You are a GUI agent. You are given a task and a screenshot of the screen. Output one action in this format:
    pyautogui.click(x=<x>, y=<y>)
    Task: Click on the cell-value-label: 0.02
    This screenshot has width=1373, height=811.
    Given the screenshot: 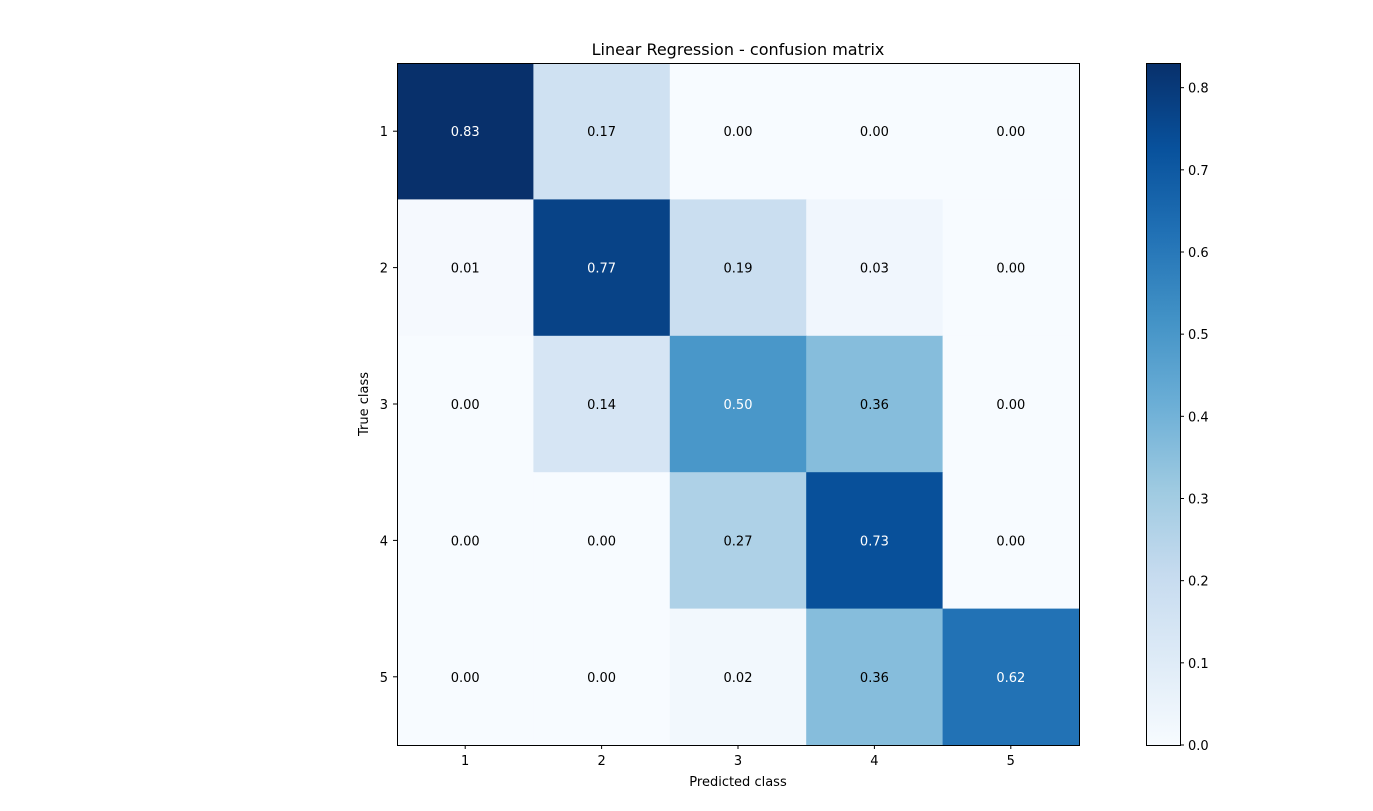 What is the action you would take?
    pyautogui.click(x=738, y=678)
    